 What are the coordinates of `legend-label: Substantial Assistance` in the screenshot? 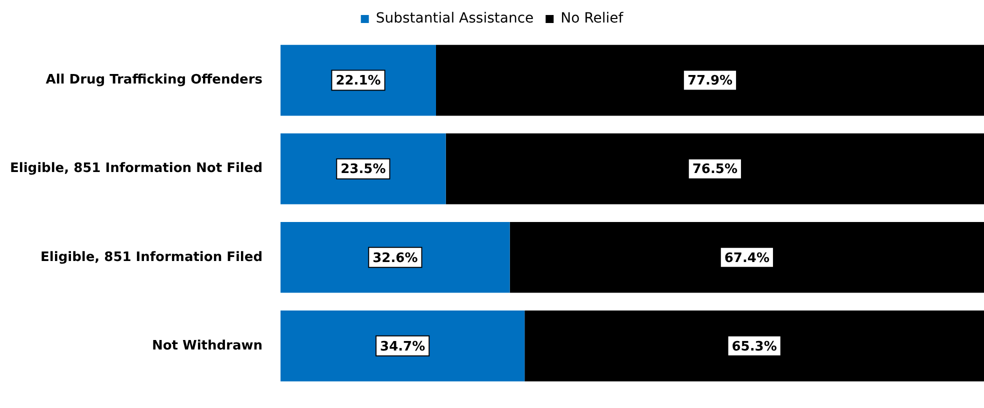 It's located at (455, 18).